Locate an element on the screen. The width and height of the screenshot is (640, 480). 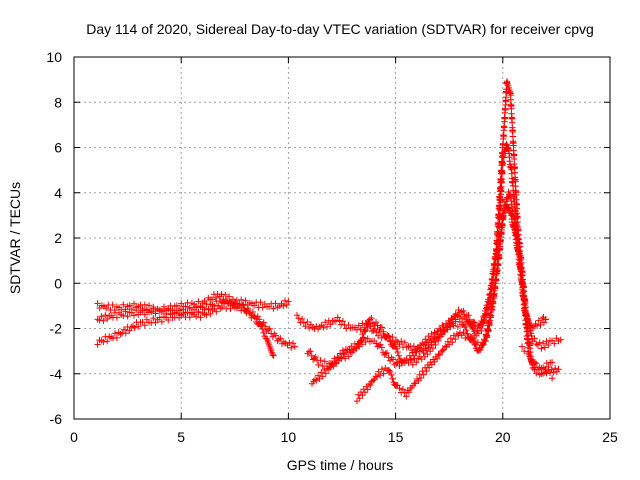
y-tick-label: 2 is located at coordinates (58, 238).